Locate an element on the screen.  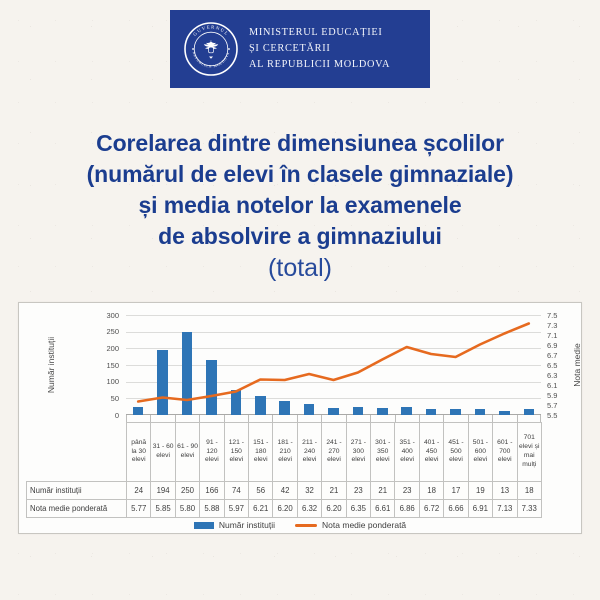
category-header-cell: 61 - 90 elevi is located at coordinates (187, 452).